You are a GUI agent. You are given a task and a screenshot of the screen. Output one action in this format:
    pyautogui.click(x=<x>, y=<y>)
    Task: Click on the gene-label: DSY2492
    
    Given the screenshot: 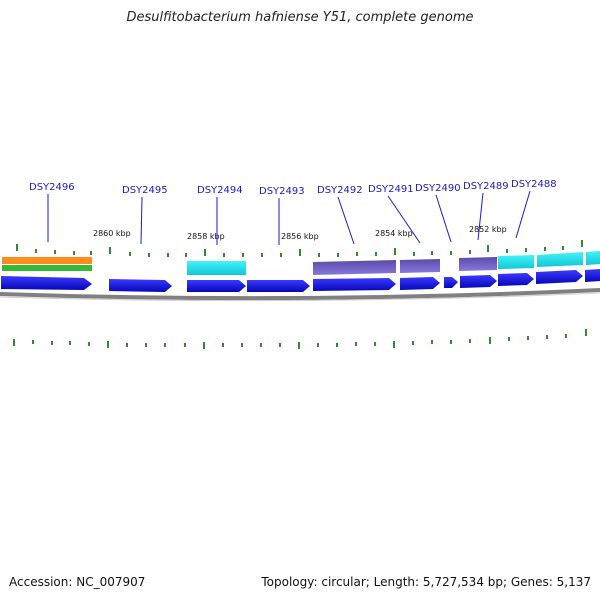 What is the action you would take?
    pyautogui.click(x=340, y=190)
    